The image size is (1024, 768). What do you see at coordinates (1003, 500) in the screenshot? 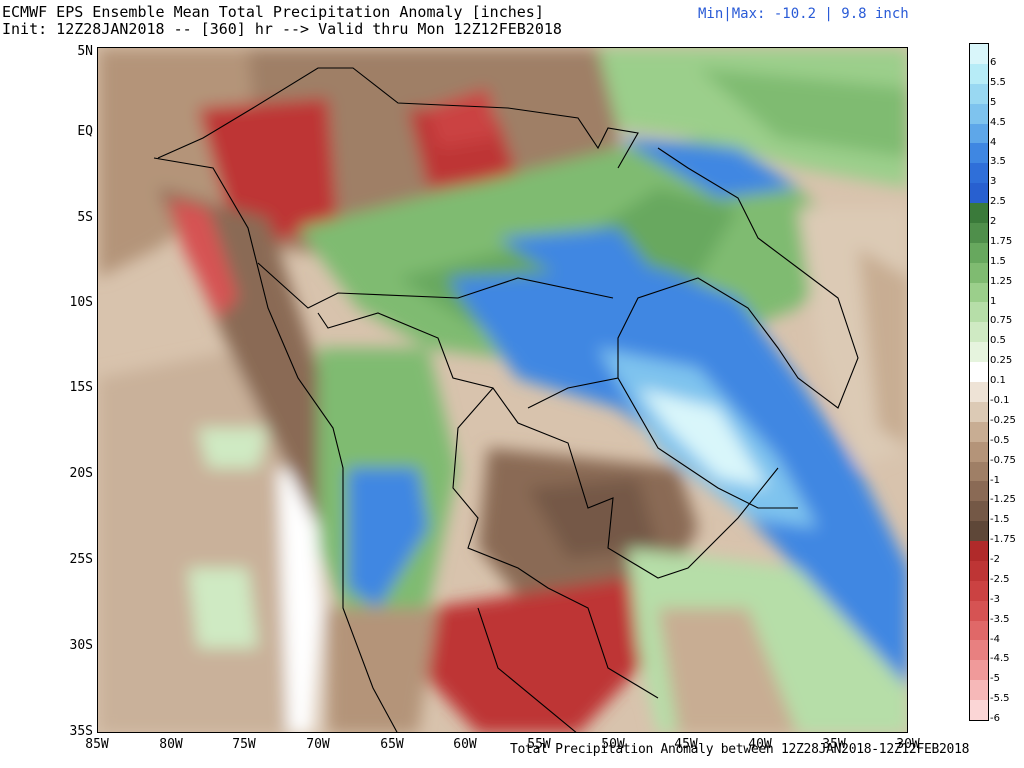
I see `colorbar-label: -1.25` at bounding box center [1003, 500].